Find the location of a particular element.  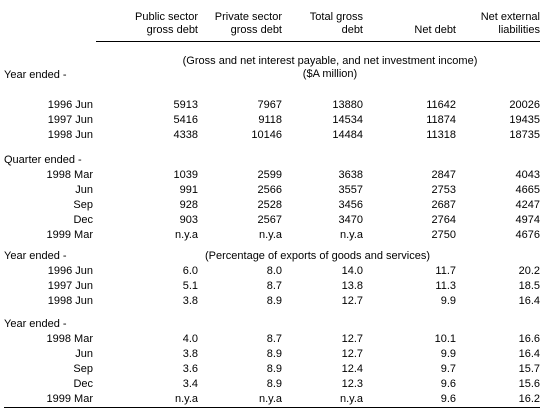

table-cell: 2567 is located at coordinates (269, 220).